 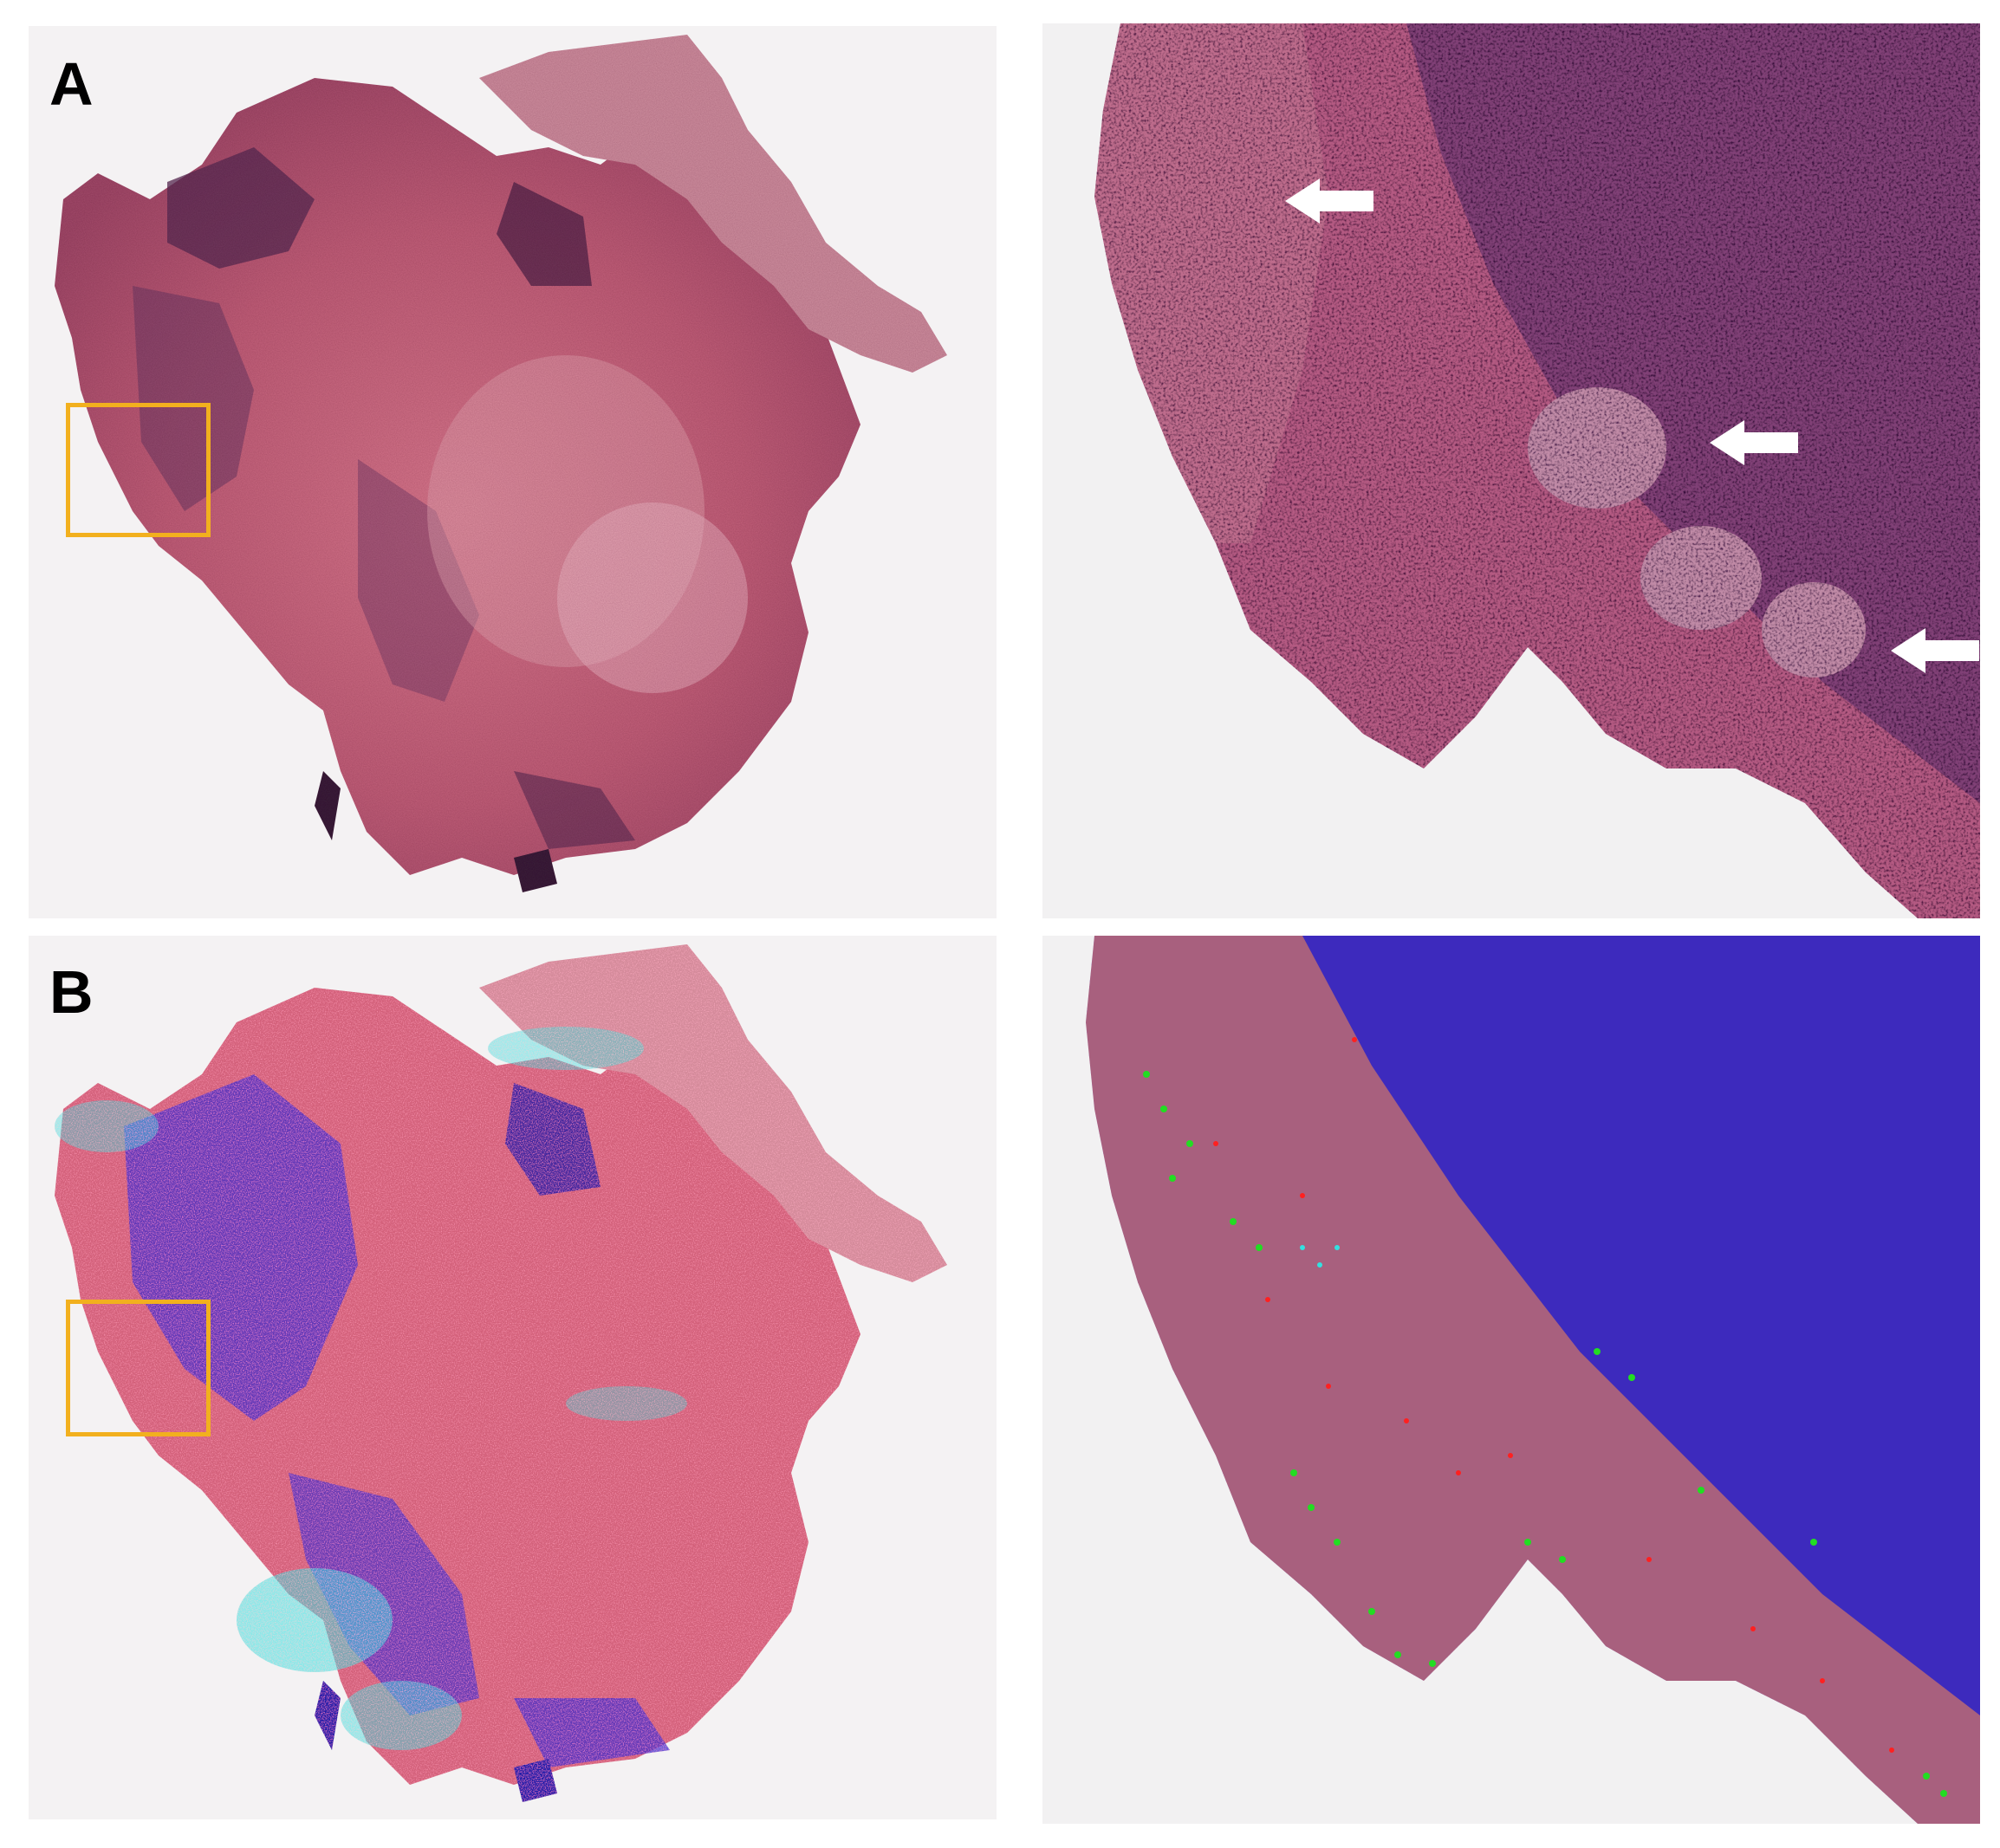 What do you see at coordinates (71, 84) in the screenshot?
I see `panel-label-a: A` at bounding box center [71, 84].